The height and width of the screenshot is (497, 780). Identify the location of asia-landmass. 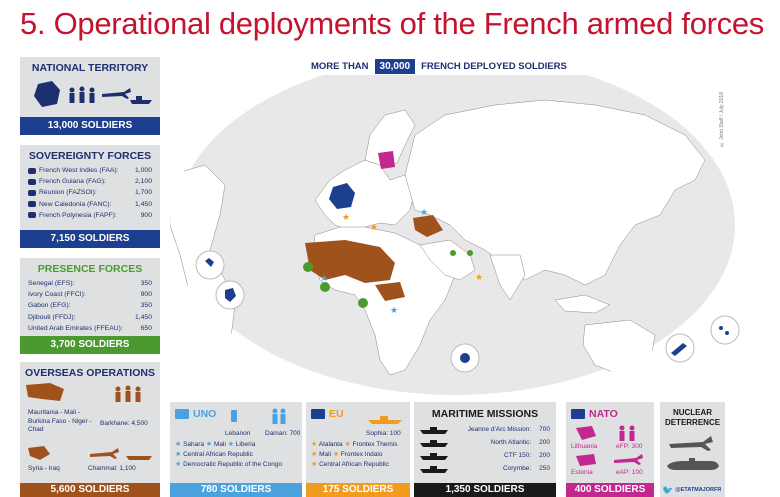
(555, 192).